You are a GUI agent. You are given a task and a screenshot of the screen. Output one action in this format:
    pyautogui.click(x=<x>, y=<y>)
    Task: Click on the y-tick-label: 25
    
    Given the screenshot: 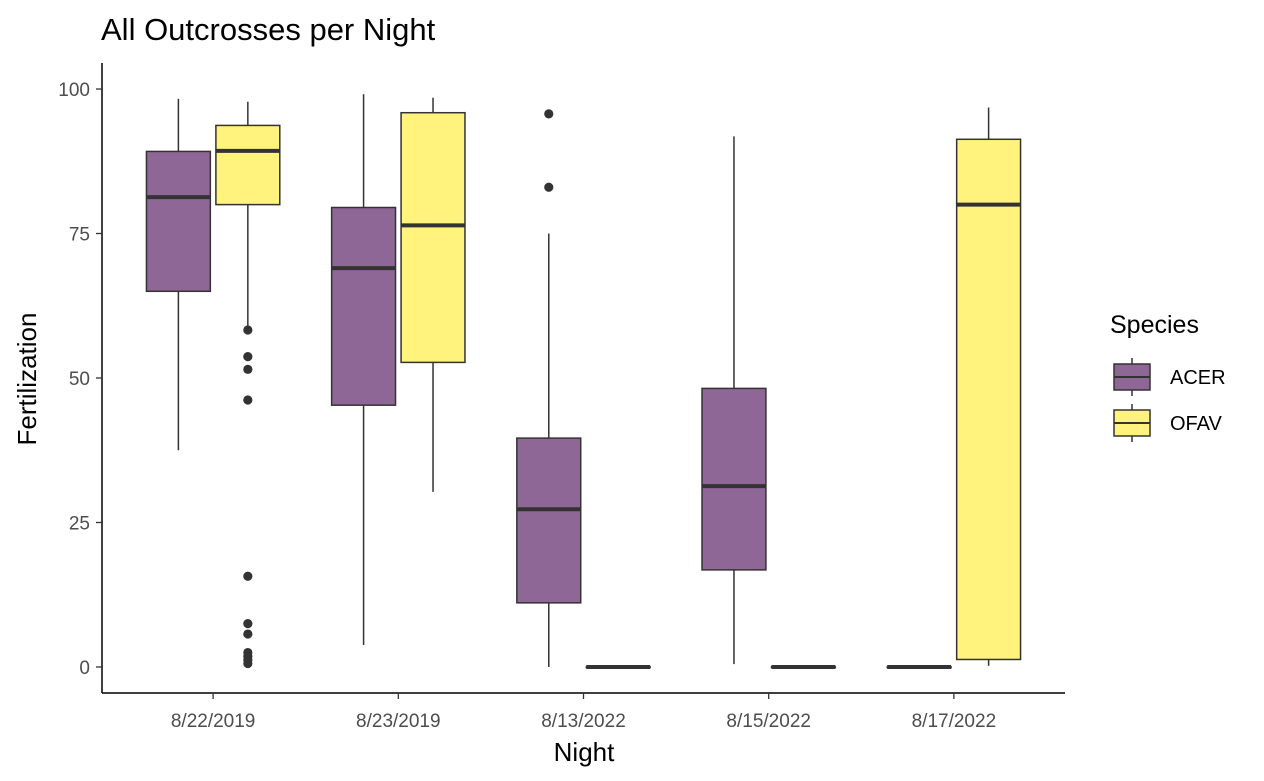 What is the action you would take?
    pyautogui.click(x=79, y=523)
    